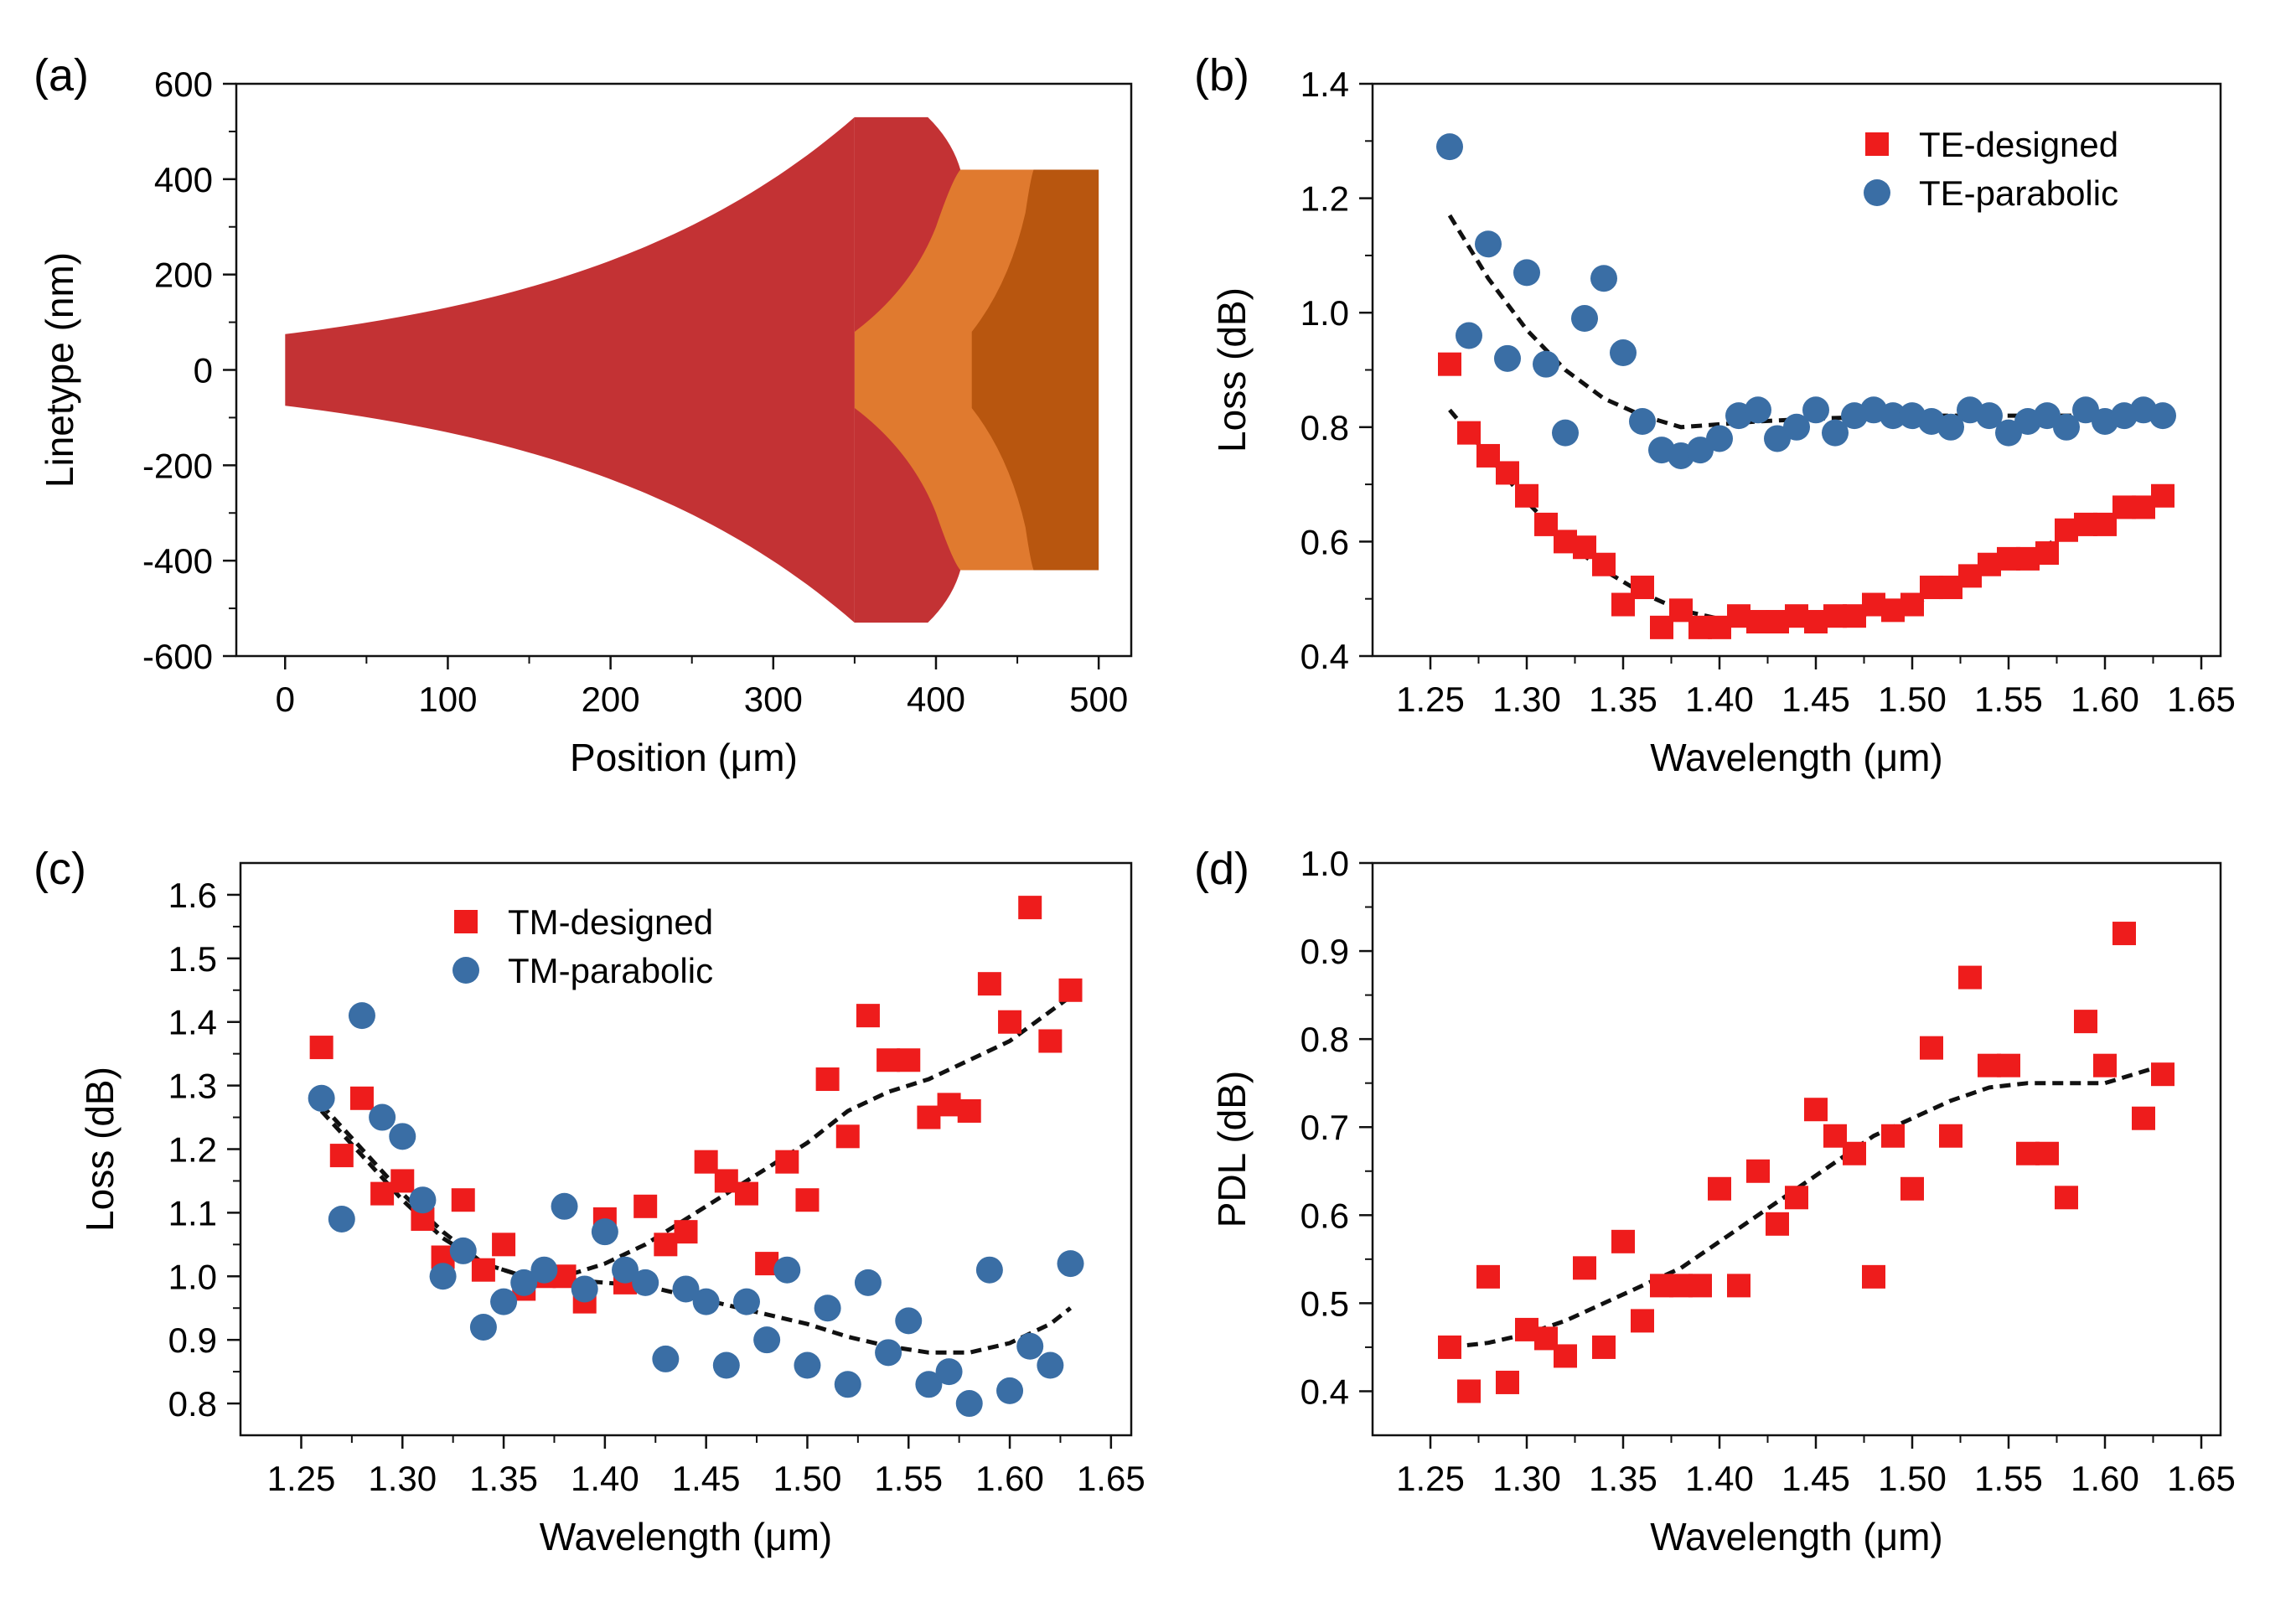  I want to click on plot-frame, so click(1797, 1149).